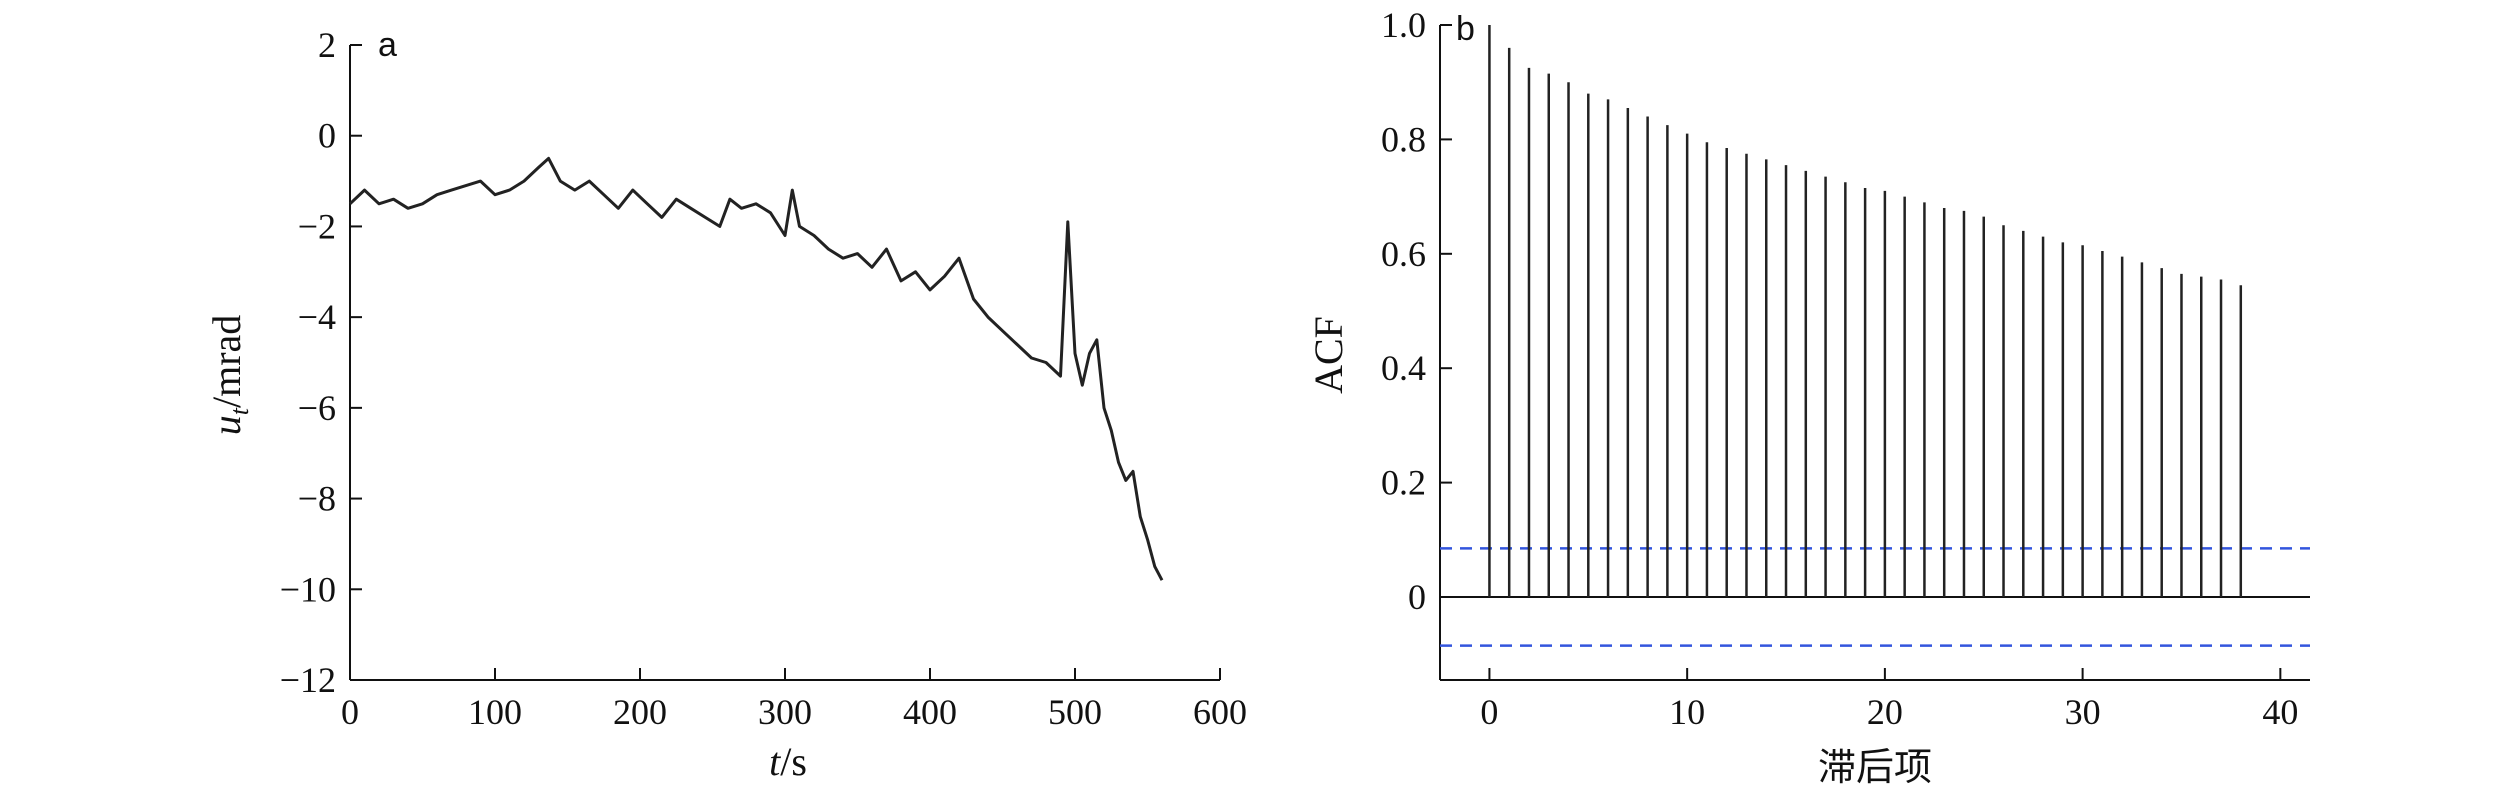 The height and width of the screenshot is (790, 2520). I want to click on x-tick-label-a: 100, so click(495, 712).